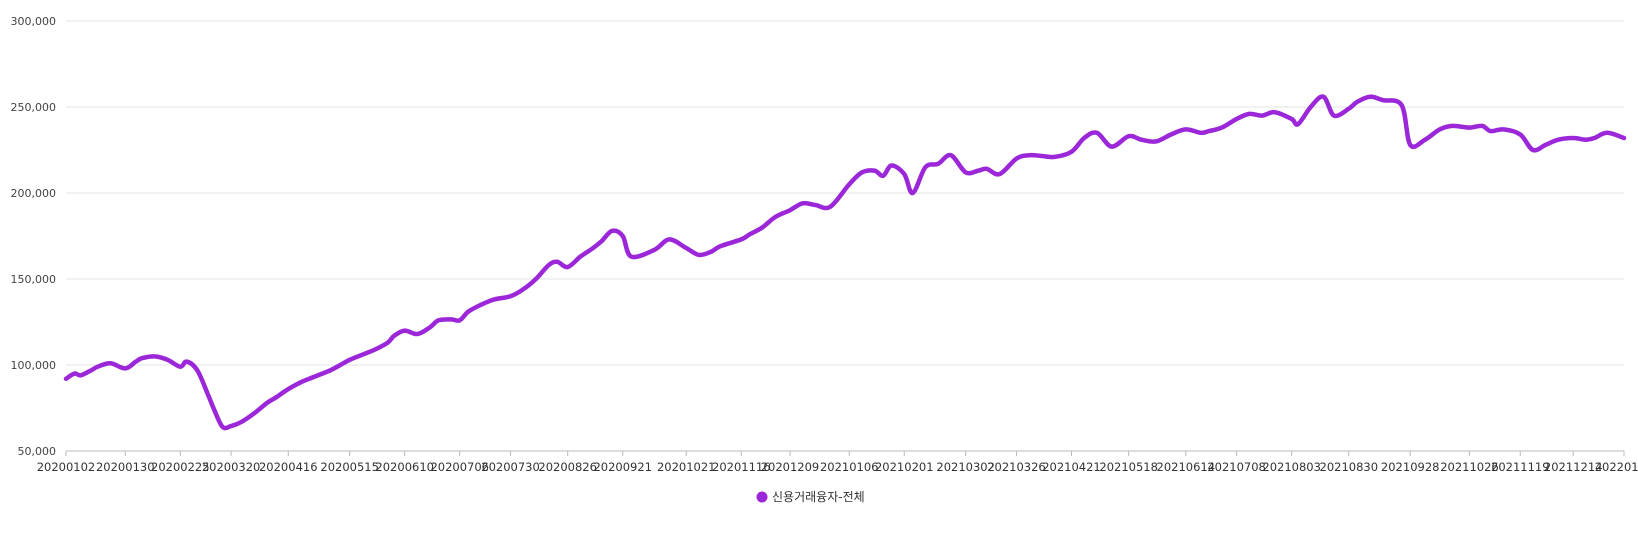  Describe the element at coordinates (1291, 467) in the screenshot. I see `x-tick-label: 20210803` at that location.